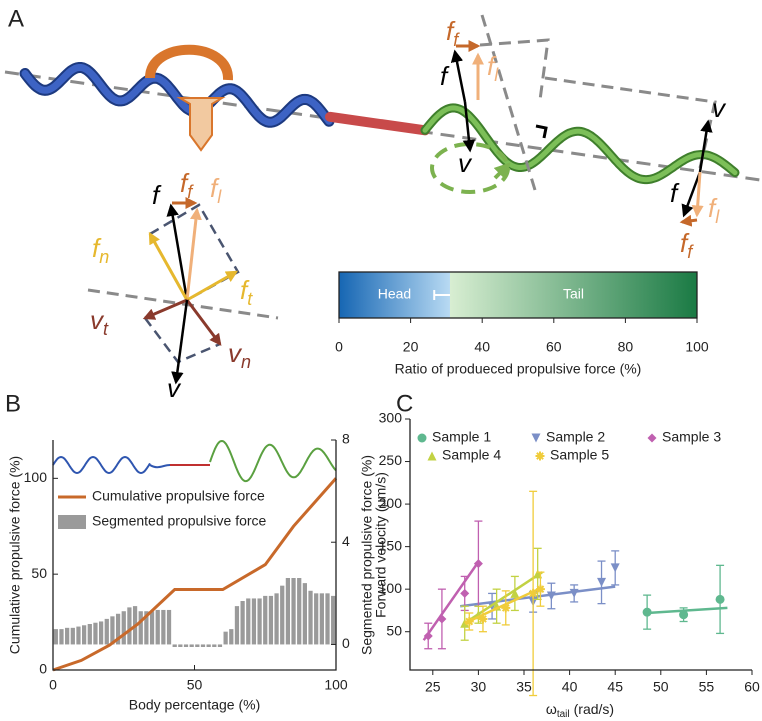  Describe the element at coordinates (675, 193) in the screenshot. I see `vector-label: f` at that location.